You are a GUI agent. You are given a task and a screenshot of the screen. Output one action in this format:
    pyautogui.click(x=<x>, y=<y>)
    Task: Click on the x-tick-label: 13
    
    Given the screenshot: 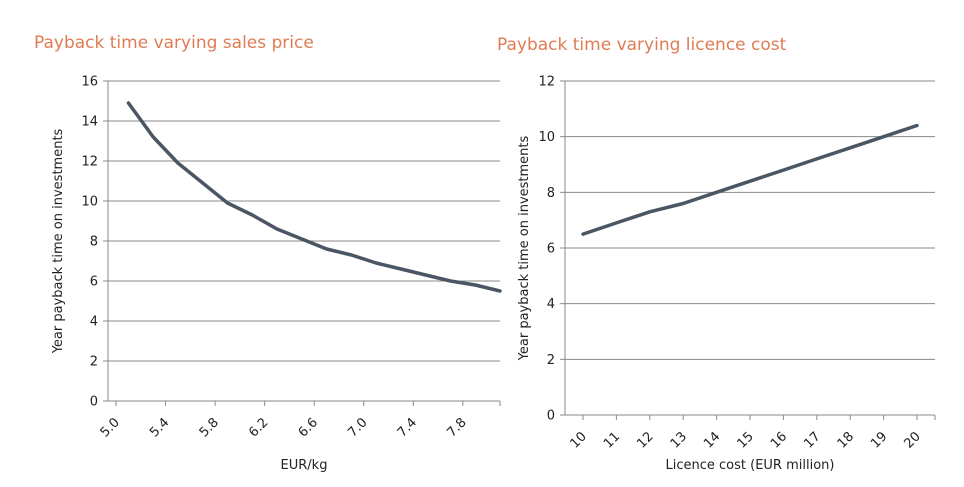 What is the action you would take?
    pyautogui.click(x=679, y=440)
    